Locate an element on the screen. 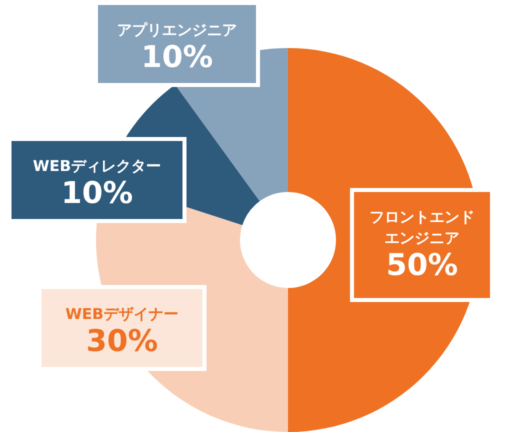 The width and height of the screenshot is (513, 432). data-label: 50% is located at coordinates (422, 265).